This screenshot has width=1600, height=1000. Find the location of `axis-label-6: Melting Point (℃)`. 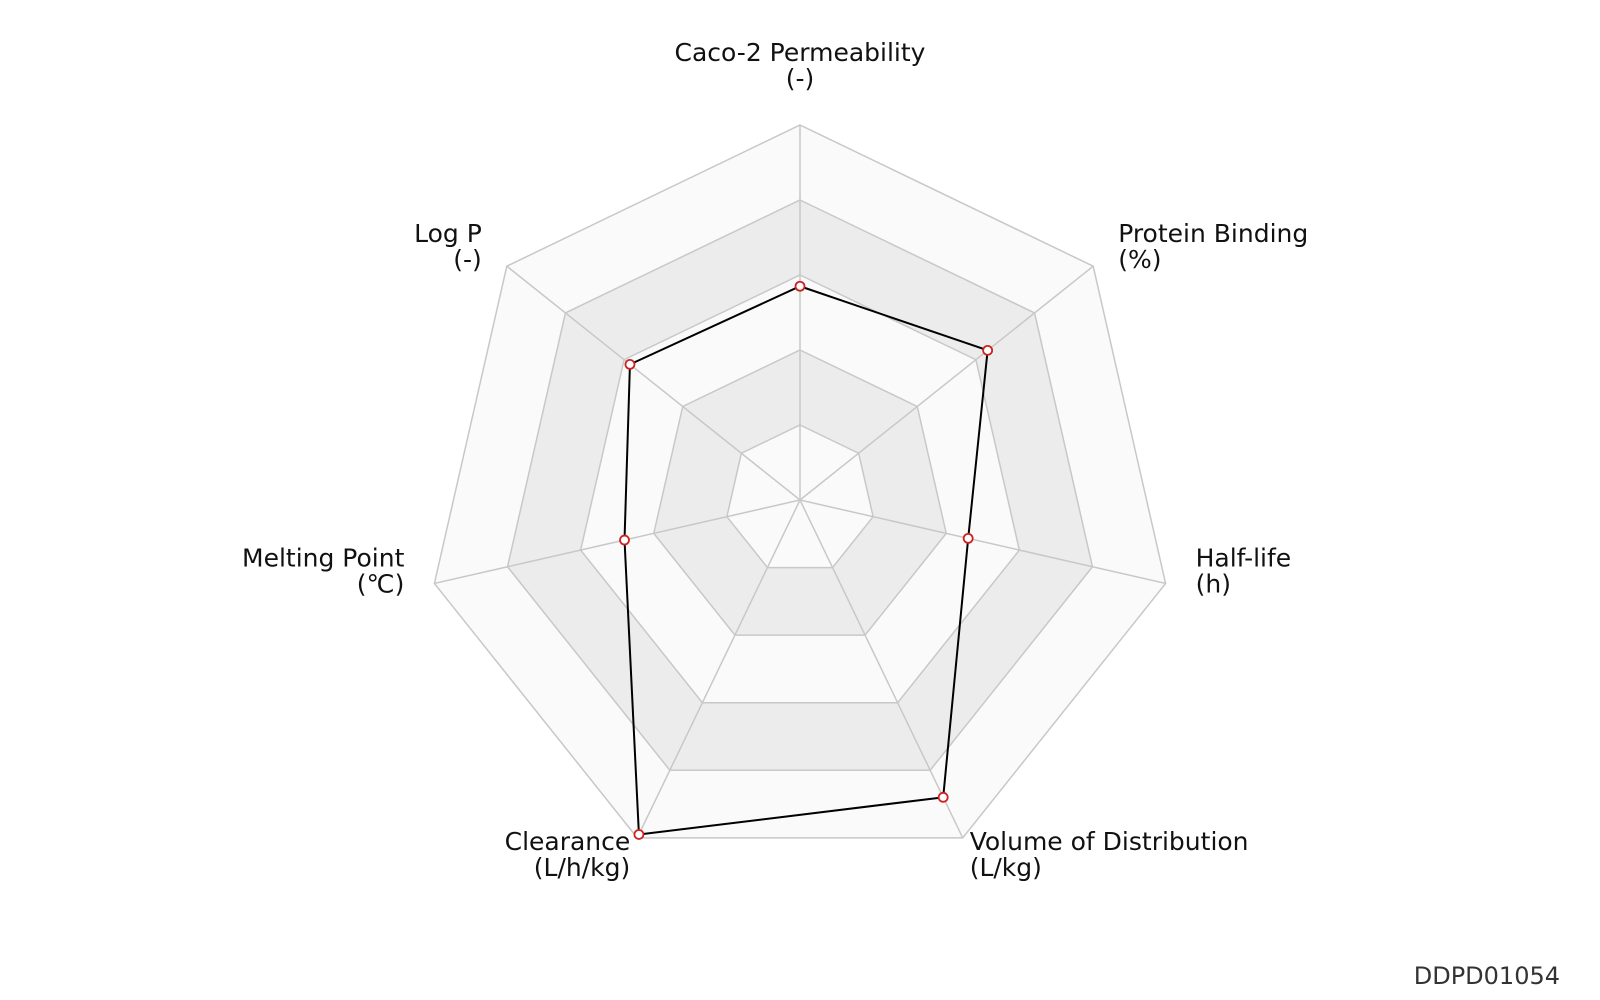

axis-label-6: Melting Point (℃) is located at coordinates (323, 570).